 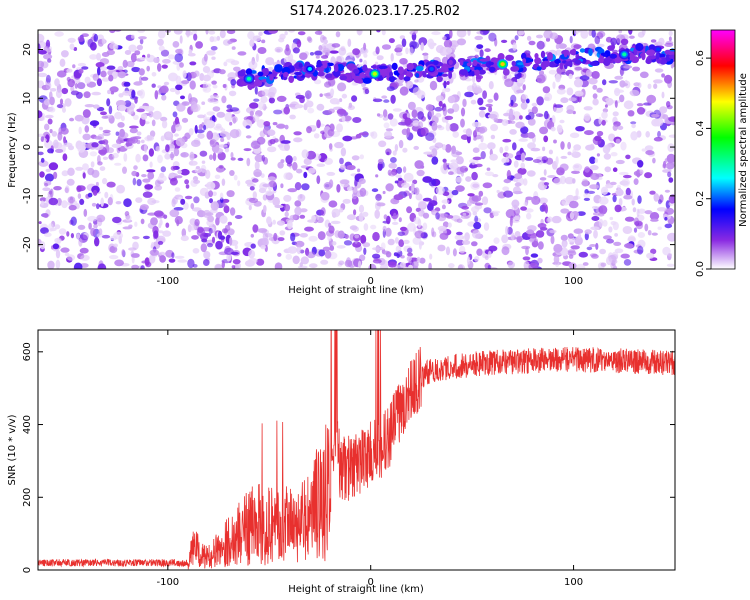 I want to click on colorbar-axes: 0.0 0.2 0.4 0.6, so click(x=703, y=163).